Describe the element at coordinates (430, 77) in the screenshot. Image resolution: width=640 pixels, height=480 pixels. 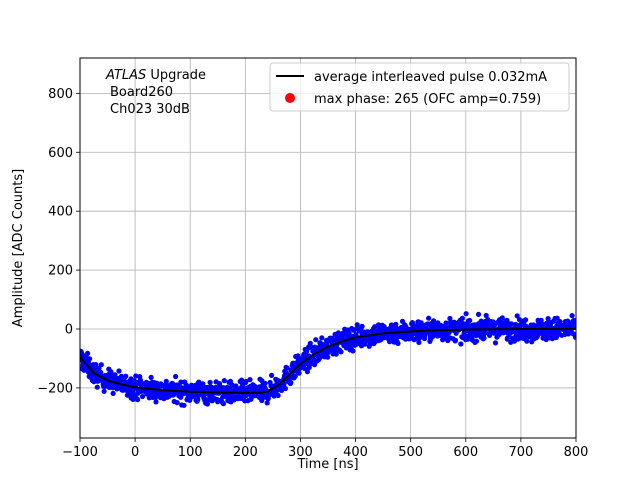
I see `legend-entry-average: average interleaved pulse 0.032mA` at that location.